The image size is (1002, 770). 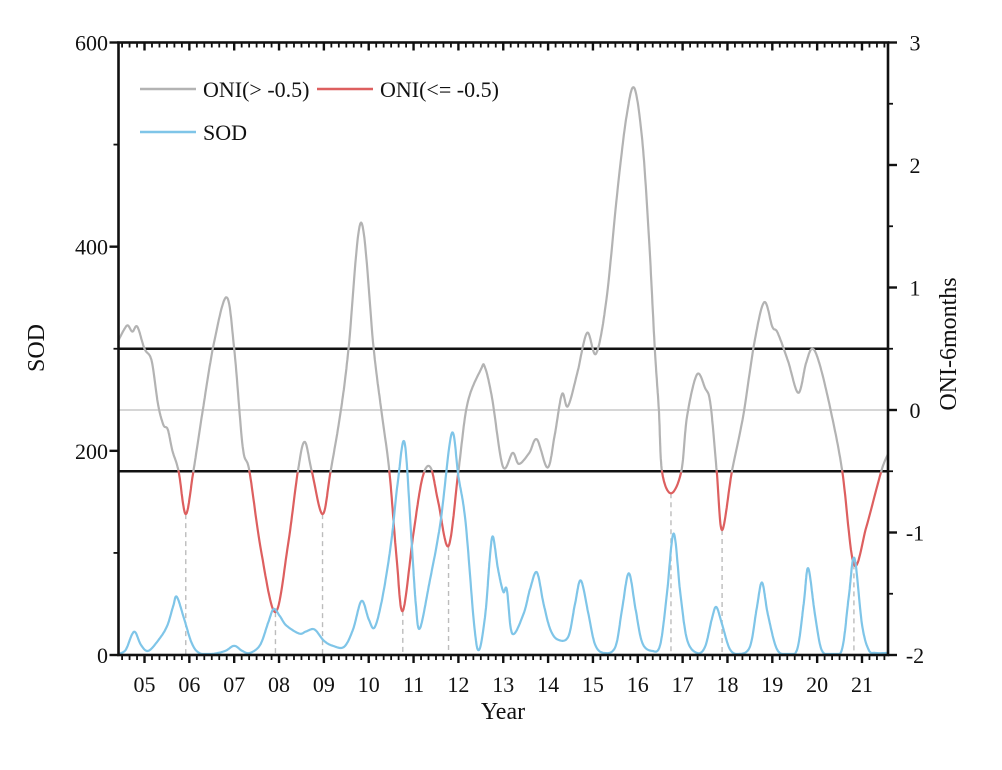 What do you see at coordinates (949, 343) in the screenshot?
I see `right-y-axis-title: ONI-6months` at bounding box center [949, 343].